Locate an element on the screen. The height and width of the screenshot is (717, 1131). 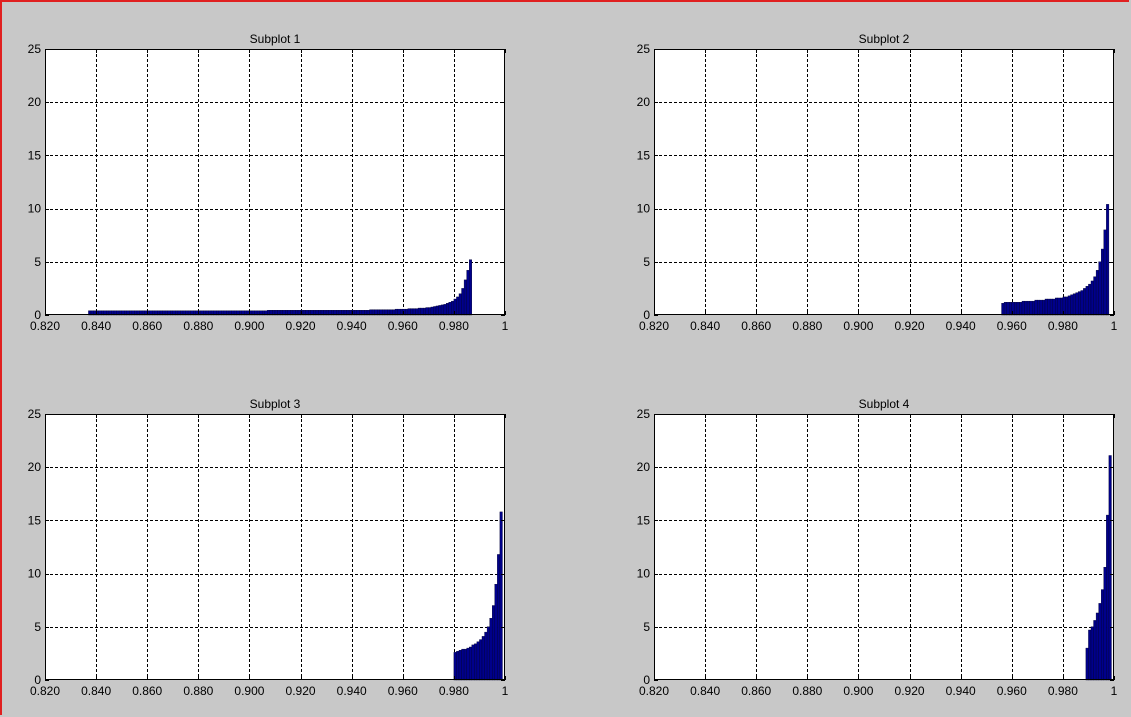
x-tick-label: 0.920 is located at coordinates (301, 326).